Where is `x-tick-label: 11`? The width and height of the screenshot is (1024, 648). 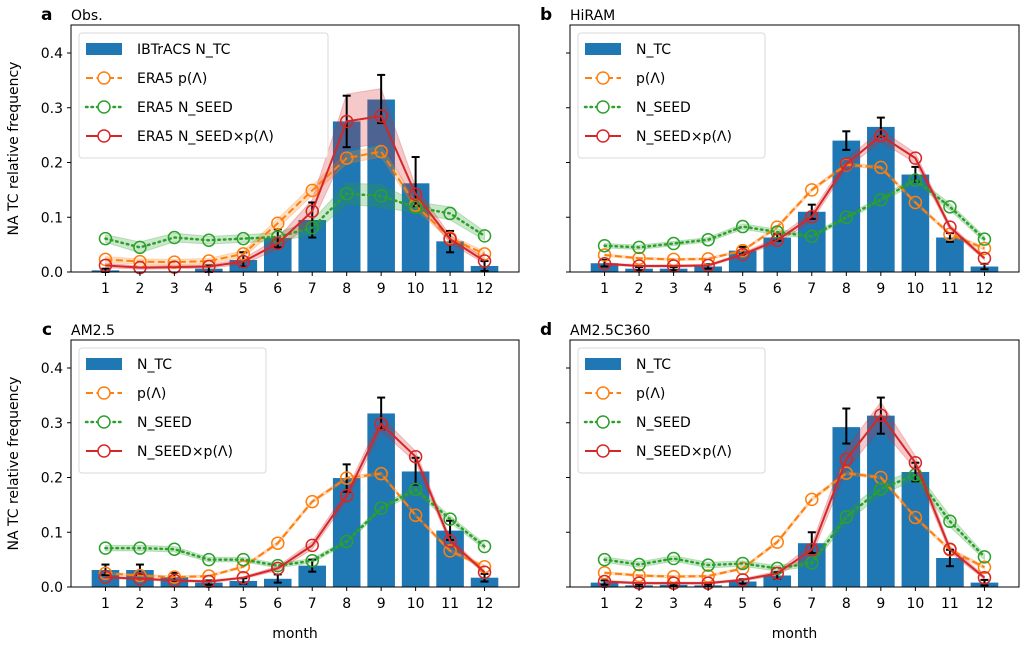 x-tick-label: 11 is located at coordinates (450, 289).